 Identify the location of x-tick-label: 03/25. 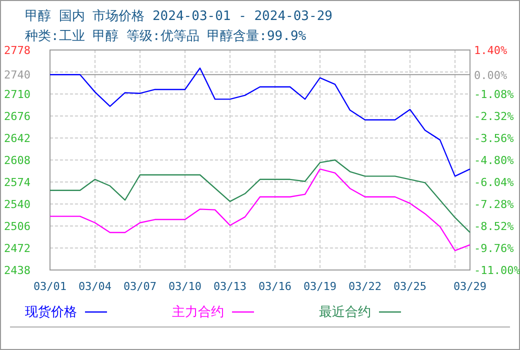
(410, 286).